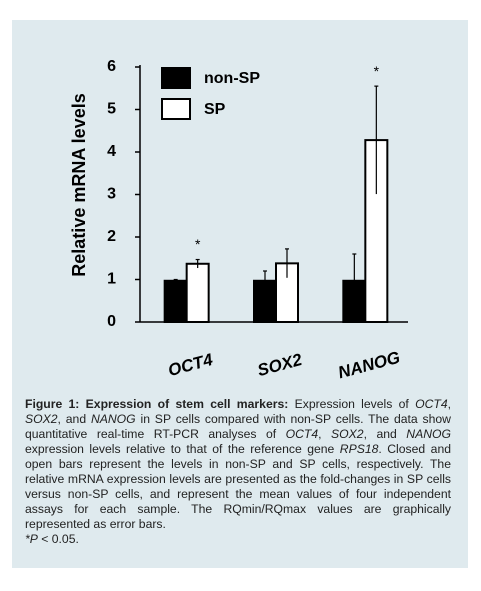 The width and height of the screenshot is (481, 591). What do you see at coordinates (215, 109) in the screenshot?
I see `legend-label: SP` at bounding box center [215, 109].